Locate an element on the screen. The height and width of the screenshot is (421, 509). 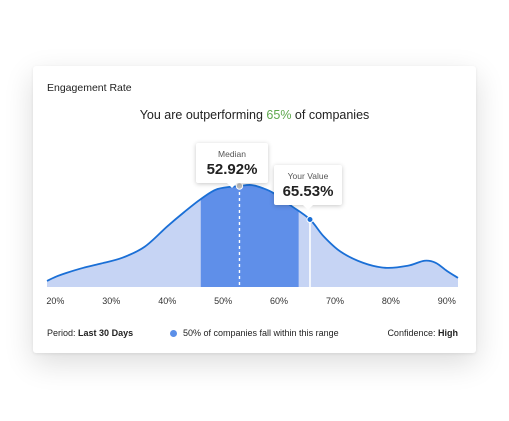
range-legend: 50% of companies fall within this range is located at coordinates (254, 333).